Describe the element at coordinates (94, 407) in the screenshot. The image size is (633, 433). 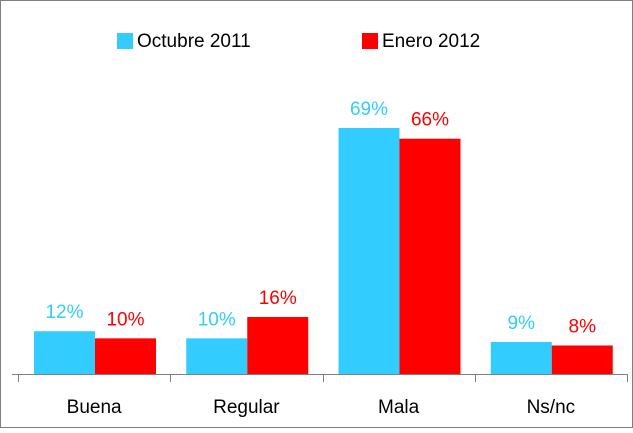
I see `x-tick-label: Buena` at that location.